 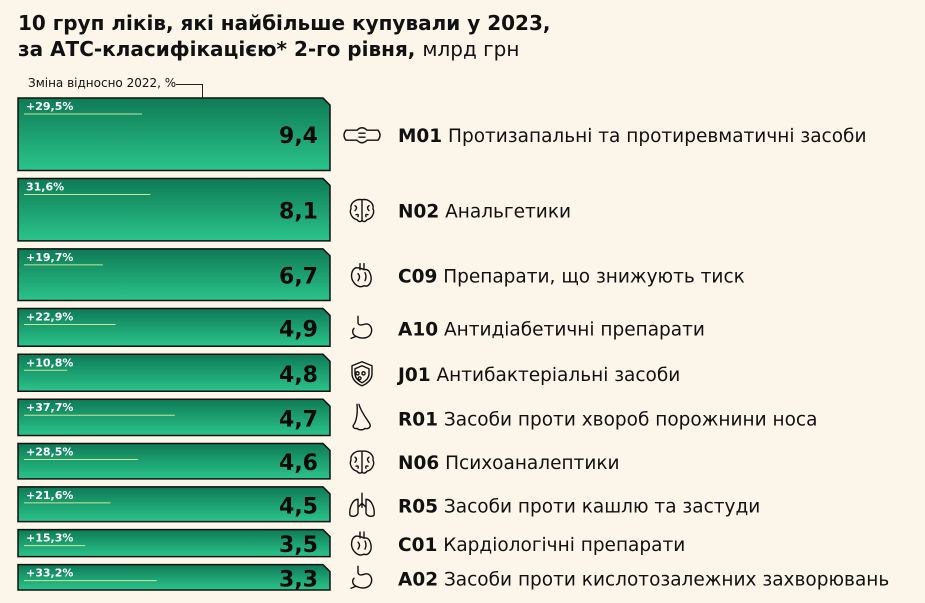 What do you see at coordinates (102, 83) in the screenshot?
I see `change-note: Зміна відносно 2022, %` at bounding box center [102, 83].